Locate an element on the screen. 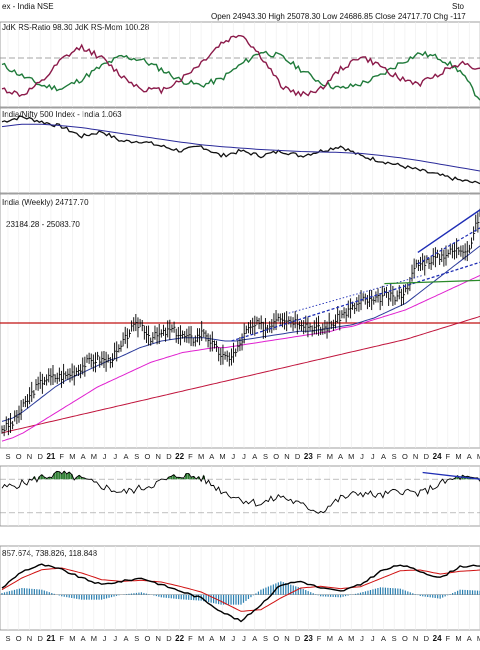  panel-macd is located at coordinates (240, 588).